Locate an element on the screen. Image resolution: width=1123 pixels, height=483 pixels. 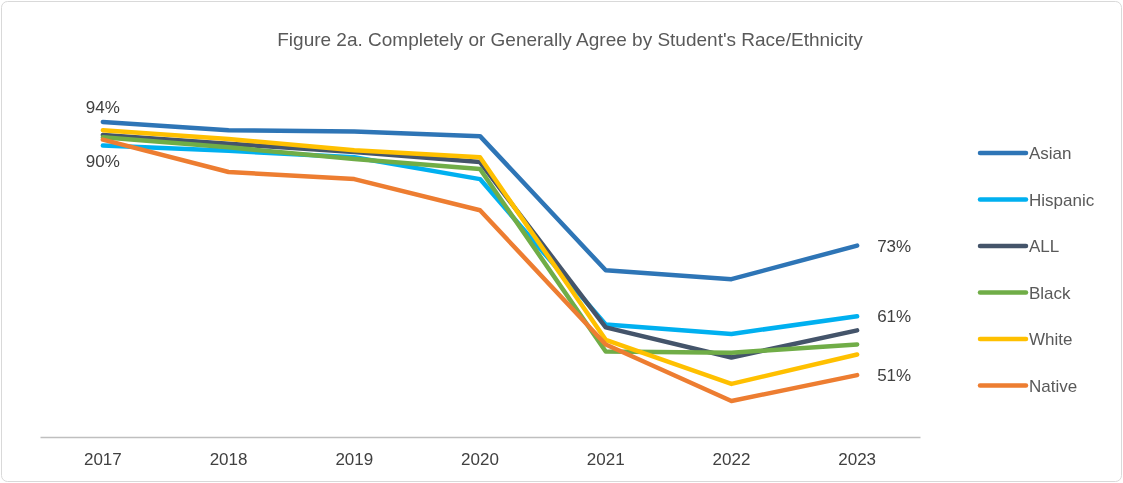
legend-label: Black is located at coordinates (1050, 293).